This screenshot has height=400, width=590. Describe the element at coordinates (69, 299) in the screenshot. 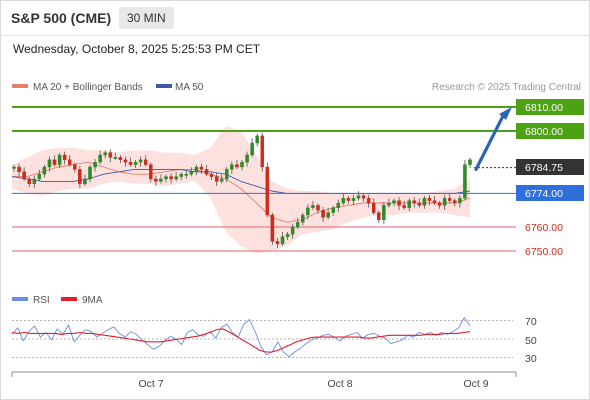

I see `rsi-ma-legend-swatch` at that location.